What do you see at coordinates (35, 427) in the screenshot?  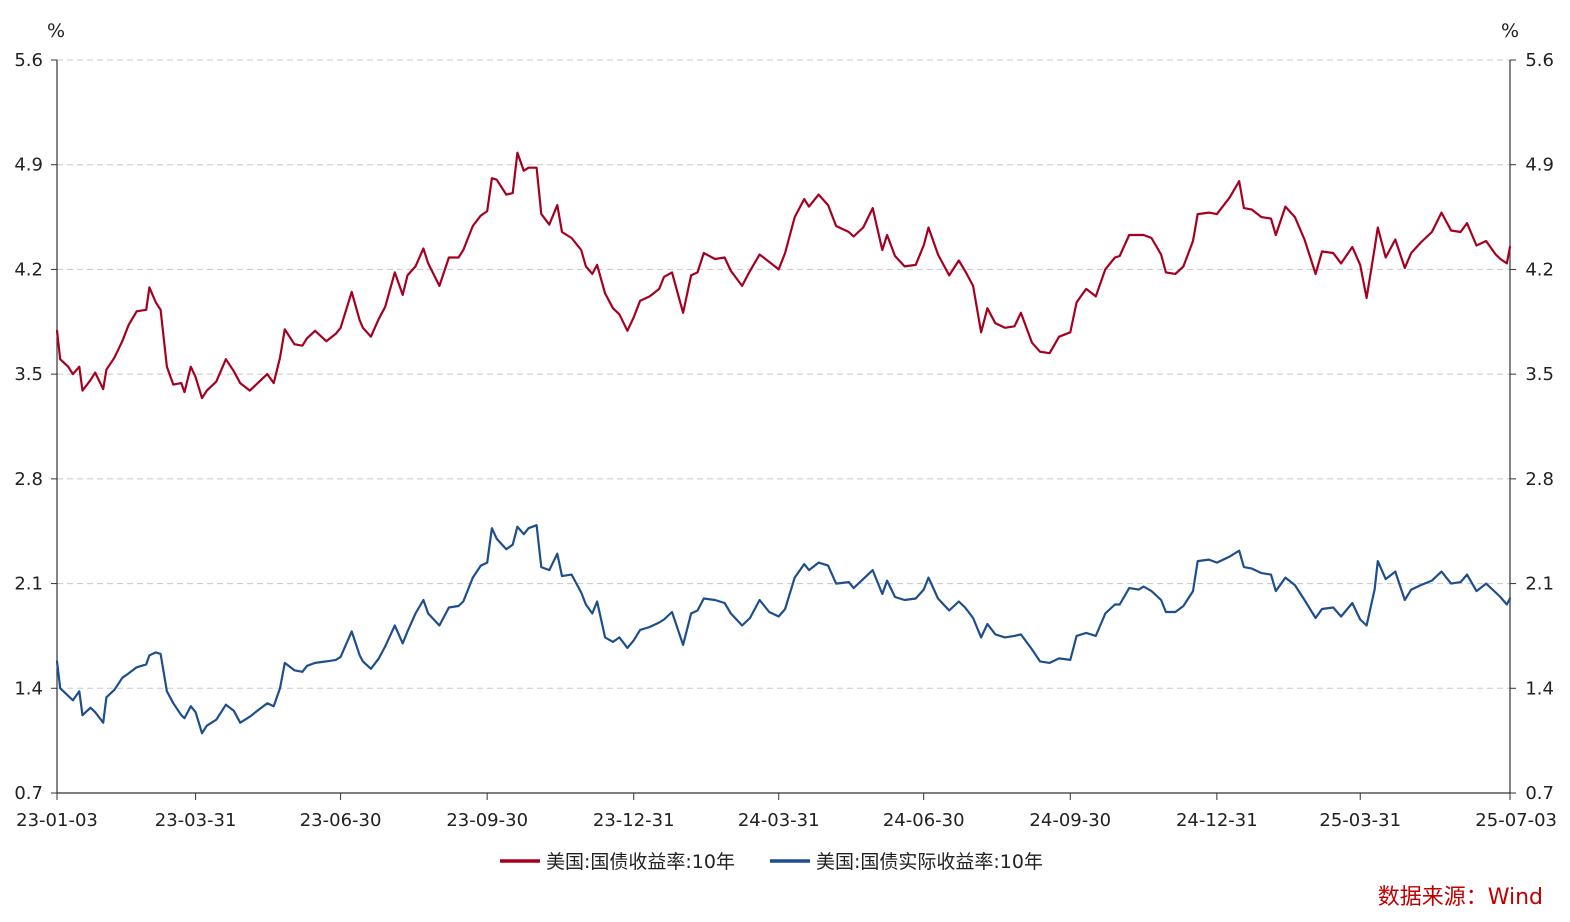 I see `y-axis-left-ticks: 5.6 4.9 4.2 3.5 2.8 2.1 1.4 0.7` at bounding box center [35, 427].